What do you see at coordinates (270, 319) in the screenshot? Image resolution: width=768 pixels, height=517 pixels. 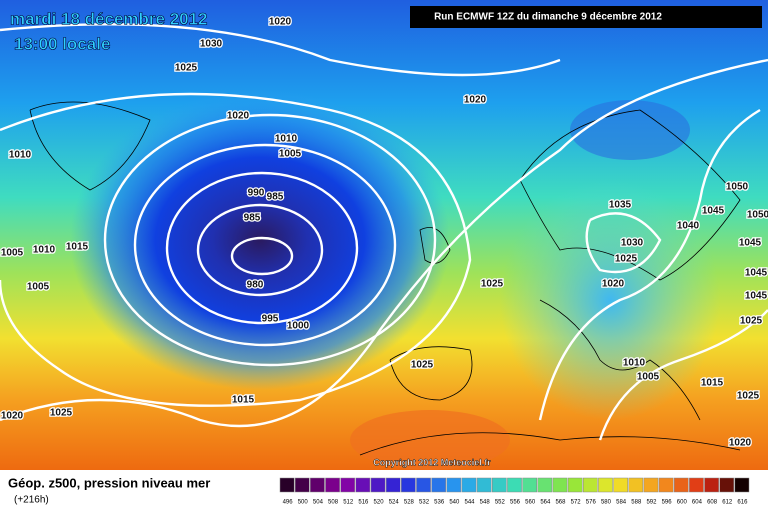 I see `isobar-label: 995` at bounding box center [270, 319].